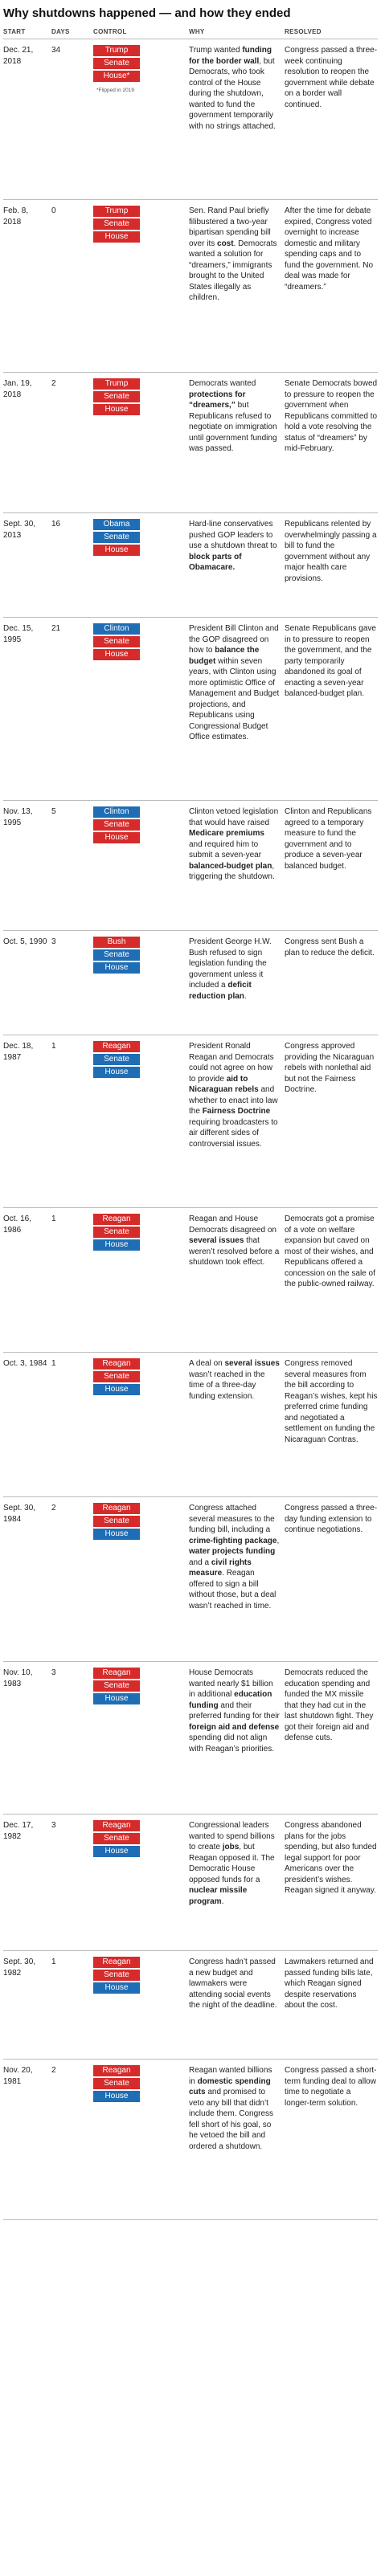 This screenshot has width=381, height=2576. Describe the element at coordinates (236, 1111) in the screenshot. I see `why-emphasis: Fairness Doctrine` at that location.